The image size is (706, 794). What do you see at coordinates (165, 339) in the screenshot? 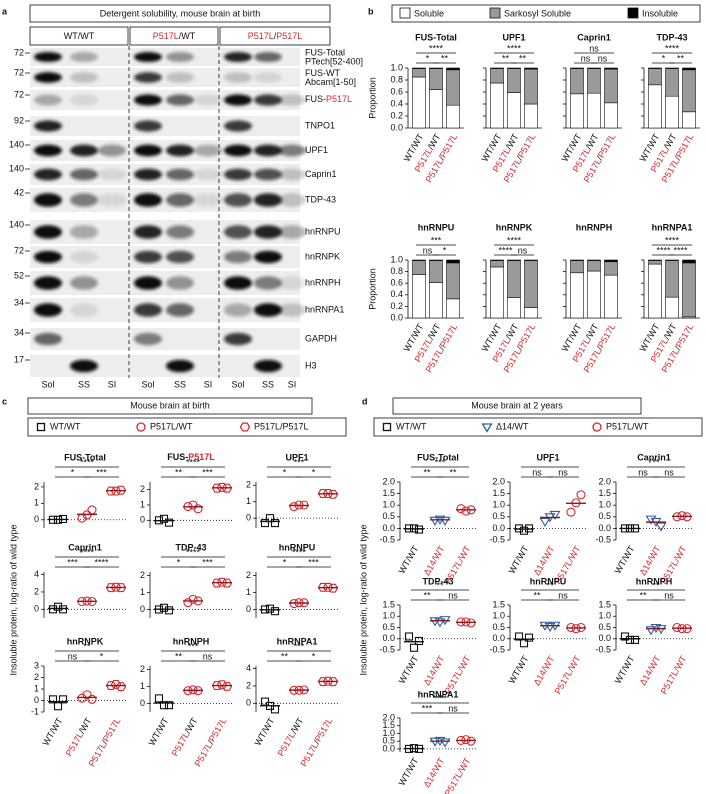
I see `blot-strip` at bounding box center [165, 339].